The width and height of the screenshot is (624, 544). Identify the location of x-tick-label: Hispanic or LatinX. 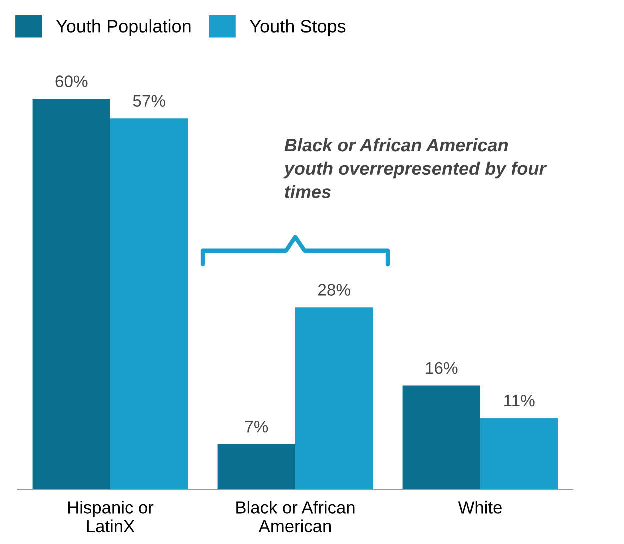
(111, 517).